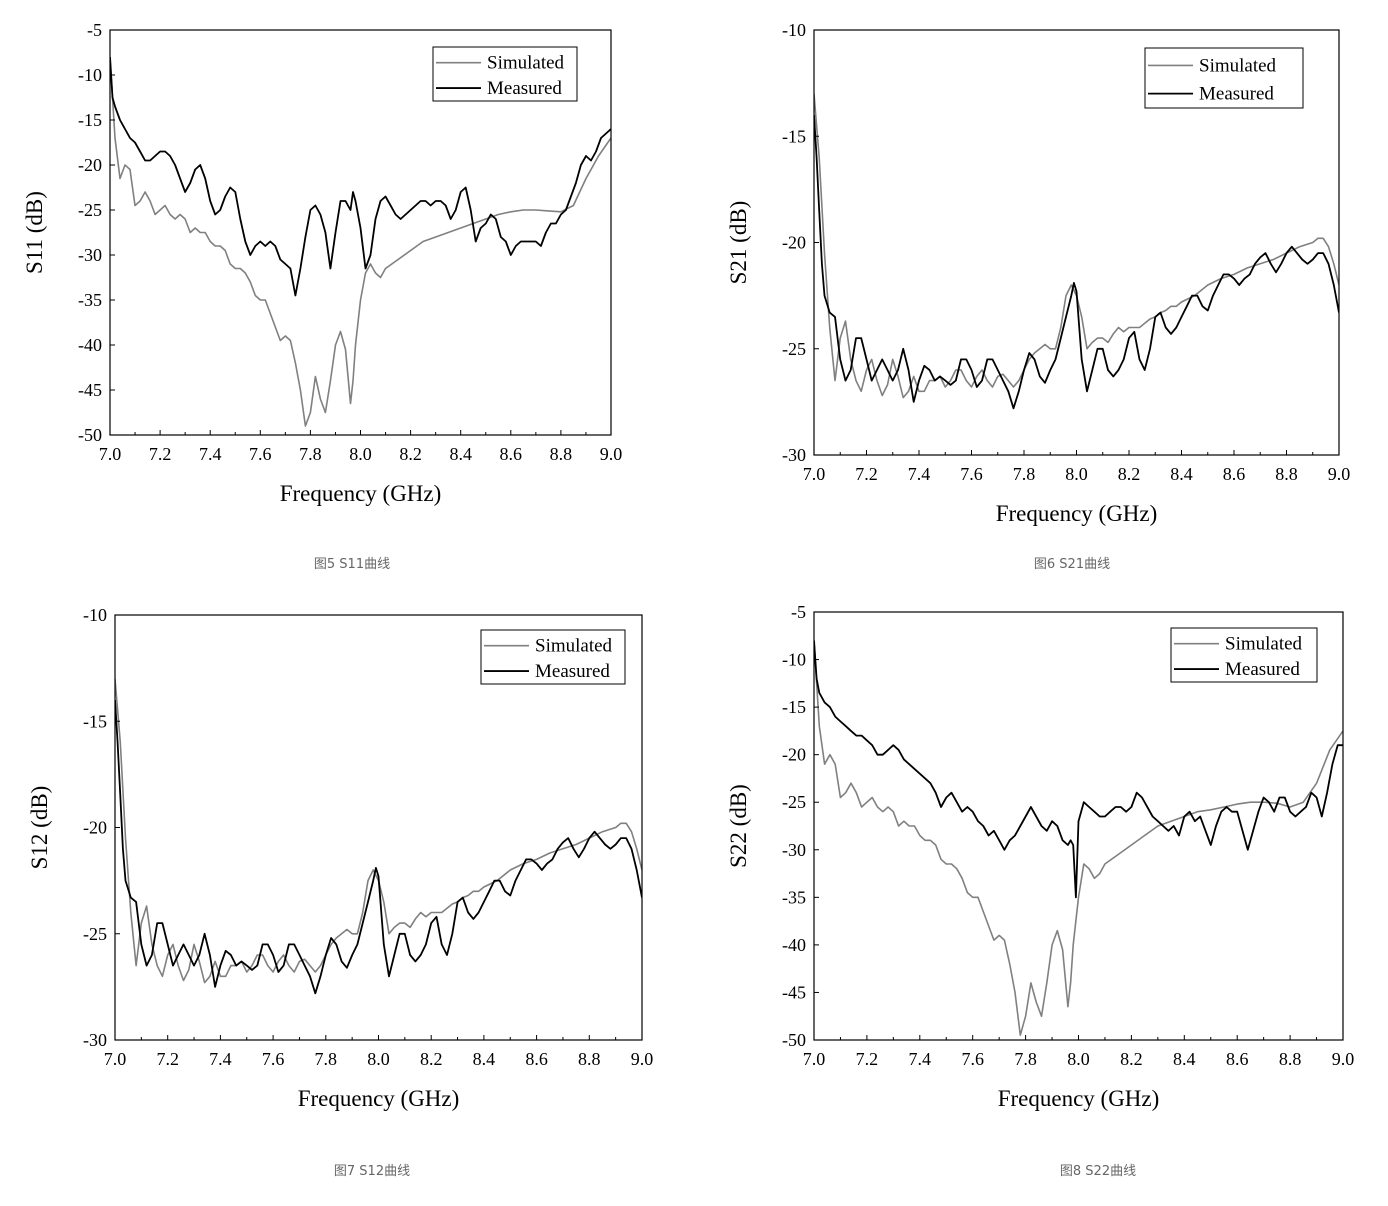  What do you see at coordinates (372, 1171) in the screenshot?
I see `figure-caption: 图7 S12曲线` at bounding box center [372, 1171].